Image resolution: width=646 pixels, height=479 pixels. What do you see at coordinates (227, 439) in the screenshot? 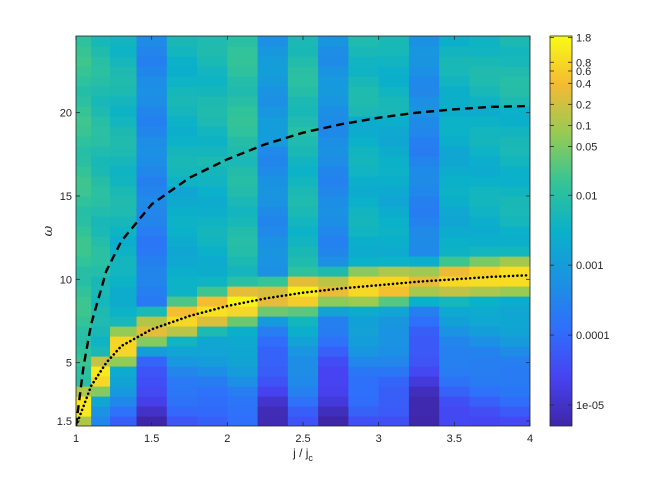
I see `x-tick-label: 2` at bounding box center [227, 439].